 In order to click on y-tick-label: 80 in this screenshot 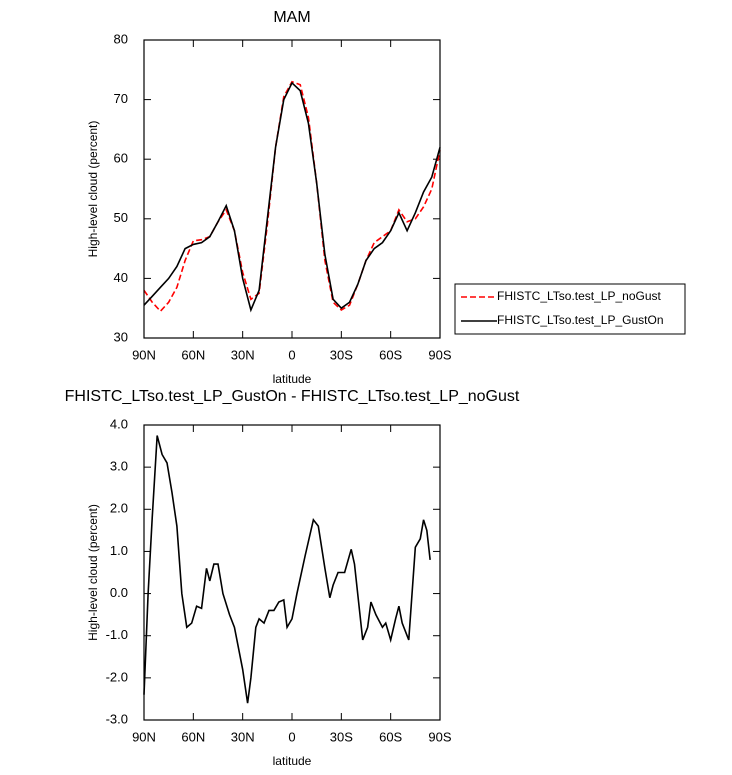, I will do `click(121, 38)`.